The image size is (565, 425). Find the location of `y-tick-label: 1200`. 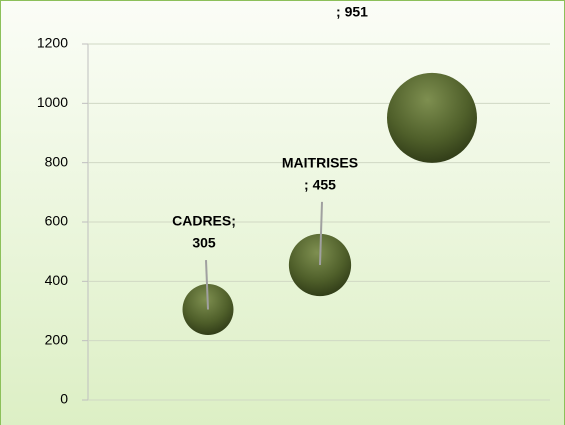

y-tick-label: 1200 is located at coordinates (52, 43).